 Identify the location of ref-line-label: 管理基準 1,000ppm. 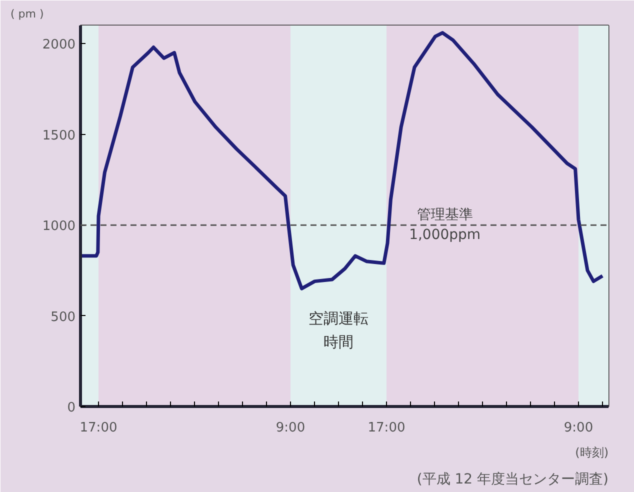
(445, 225).